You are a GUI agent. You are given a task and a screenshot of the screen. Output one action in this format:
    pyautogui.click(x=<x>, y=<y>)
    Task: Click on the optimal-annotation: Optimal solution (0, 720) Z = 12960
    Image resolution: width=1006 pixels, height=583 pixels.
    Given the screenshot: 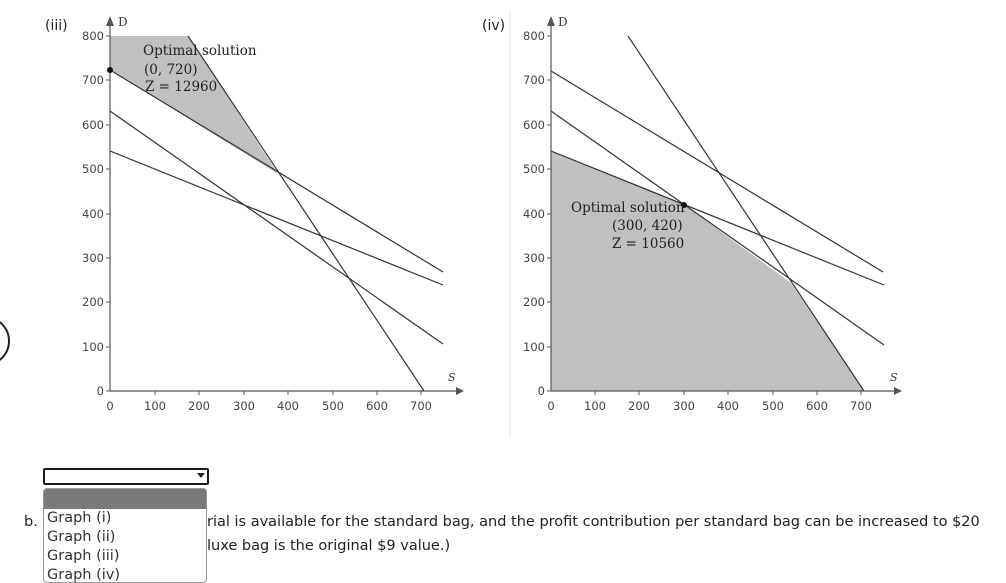 What is the action you would take?
    pyautogui.click(x=200, y=69)
    